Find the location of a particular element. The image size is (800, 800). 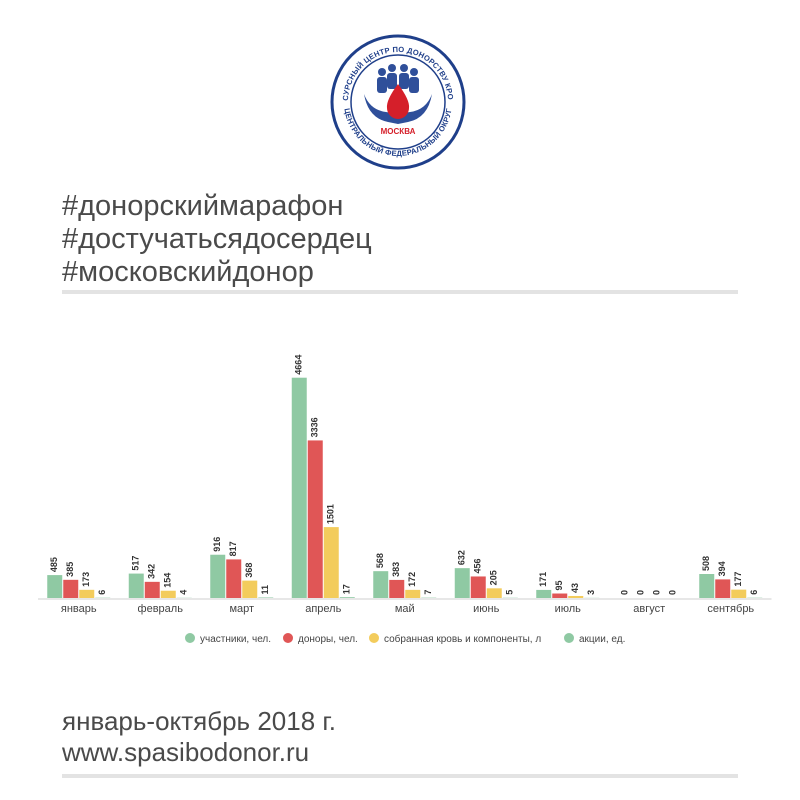

data-label: 43 is located at coordinates (575, 588).